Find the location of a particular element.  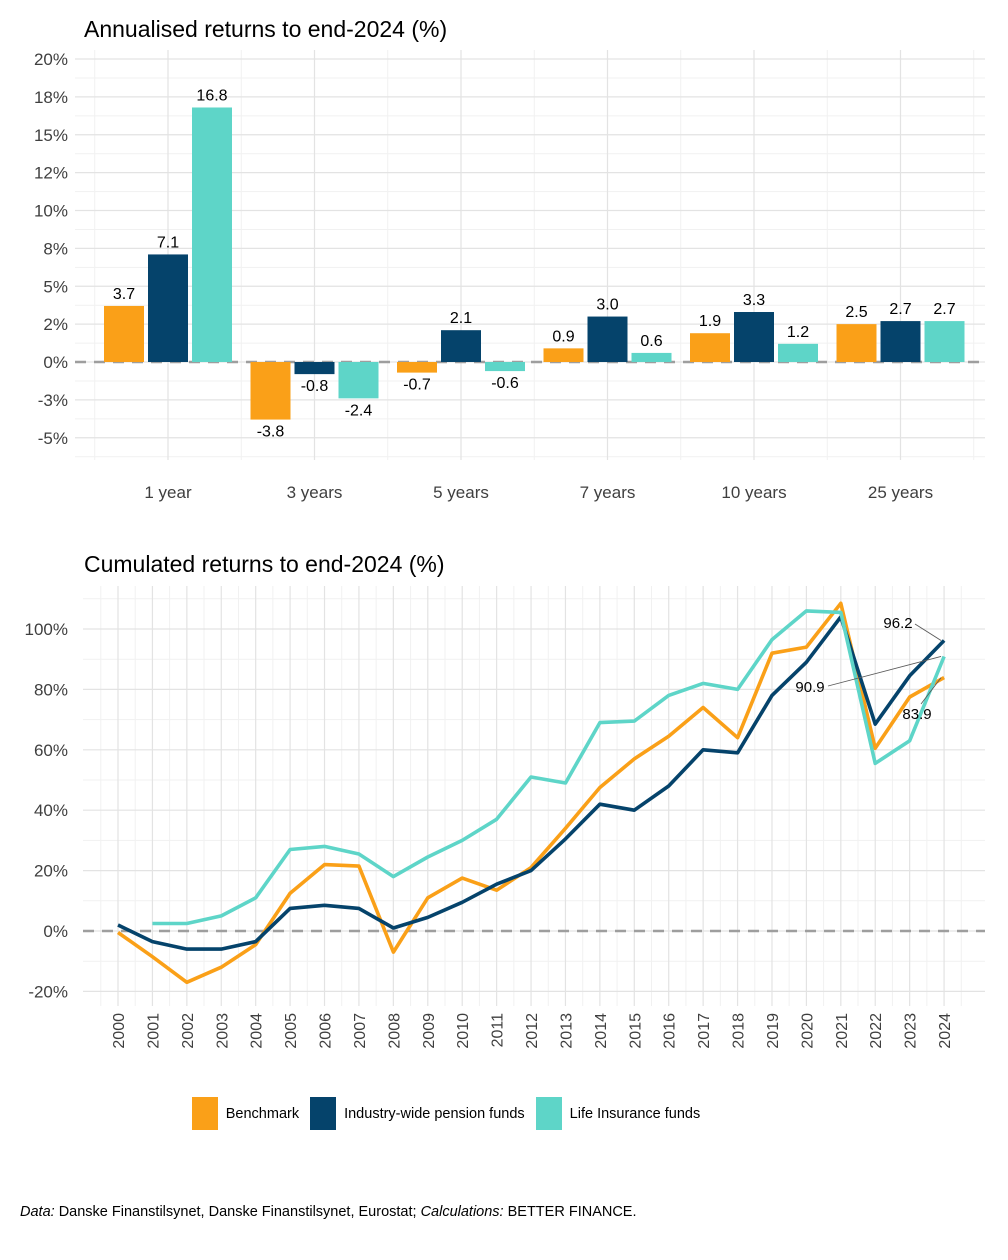

x-axis-year-label: 2018 is located at coordinates (739, 1031).